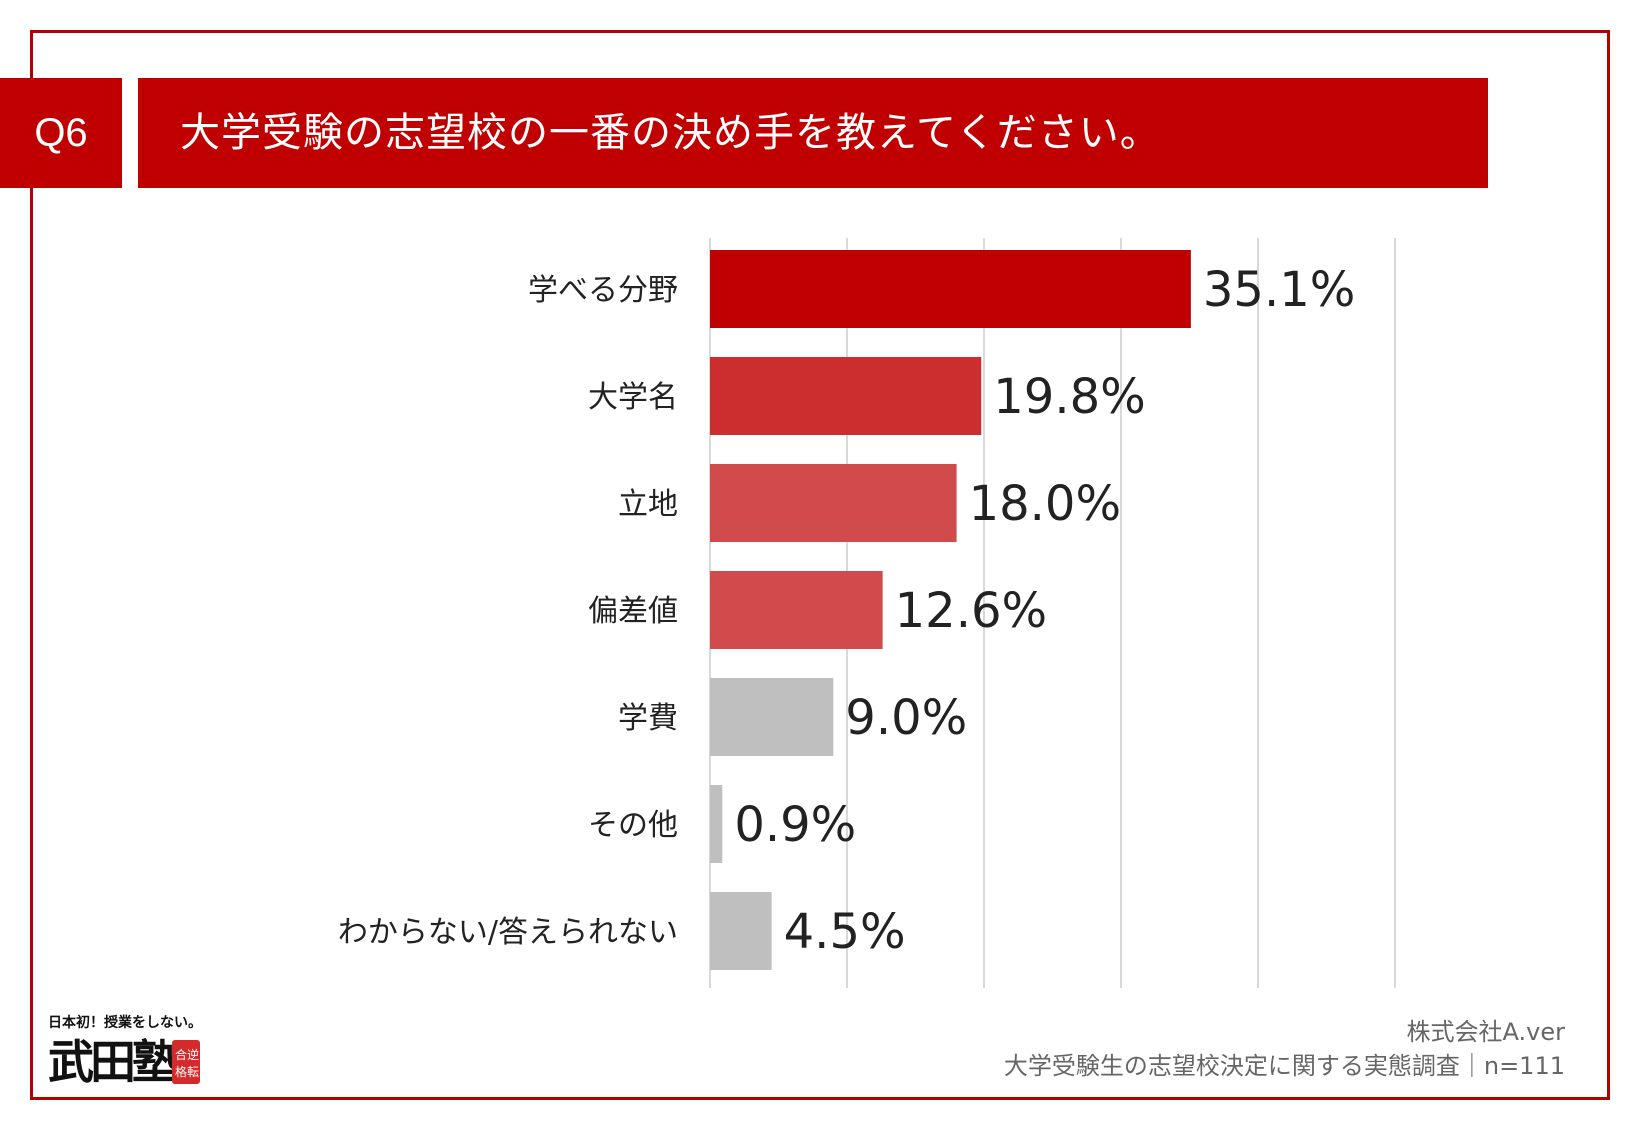 This screenshot has width=1625, height=1125. What do you see at coordinates (1045, 504) in the screenshot?
I see `value-label: 18.0%` at bounding box center [1045, 504].